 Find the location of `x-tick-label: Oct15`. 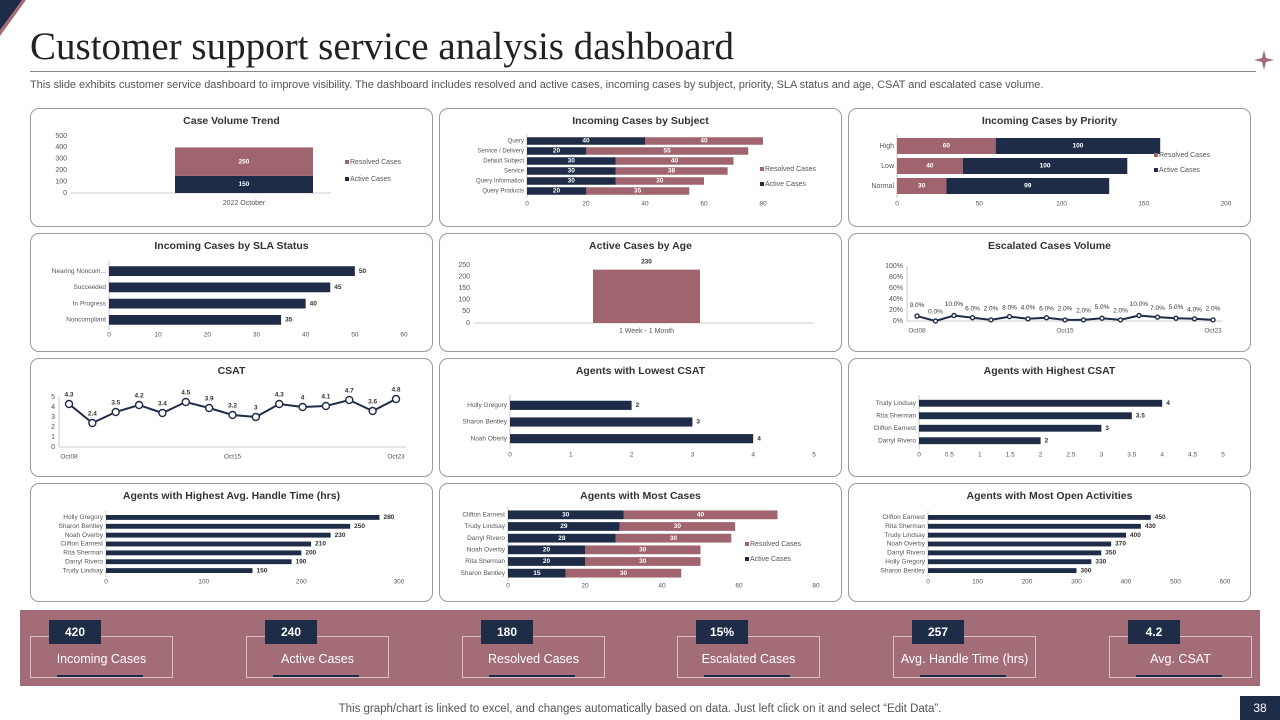

x-tick-label: Oct15 is located at coordinates (1065, 331).